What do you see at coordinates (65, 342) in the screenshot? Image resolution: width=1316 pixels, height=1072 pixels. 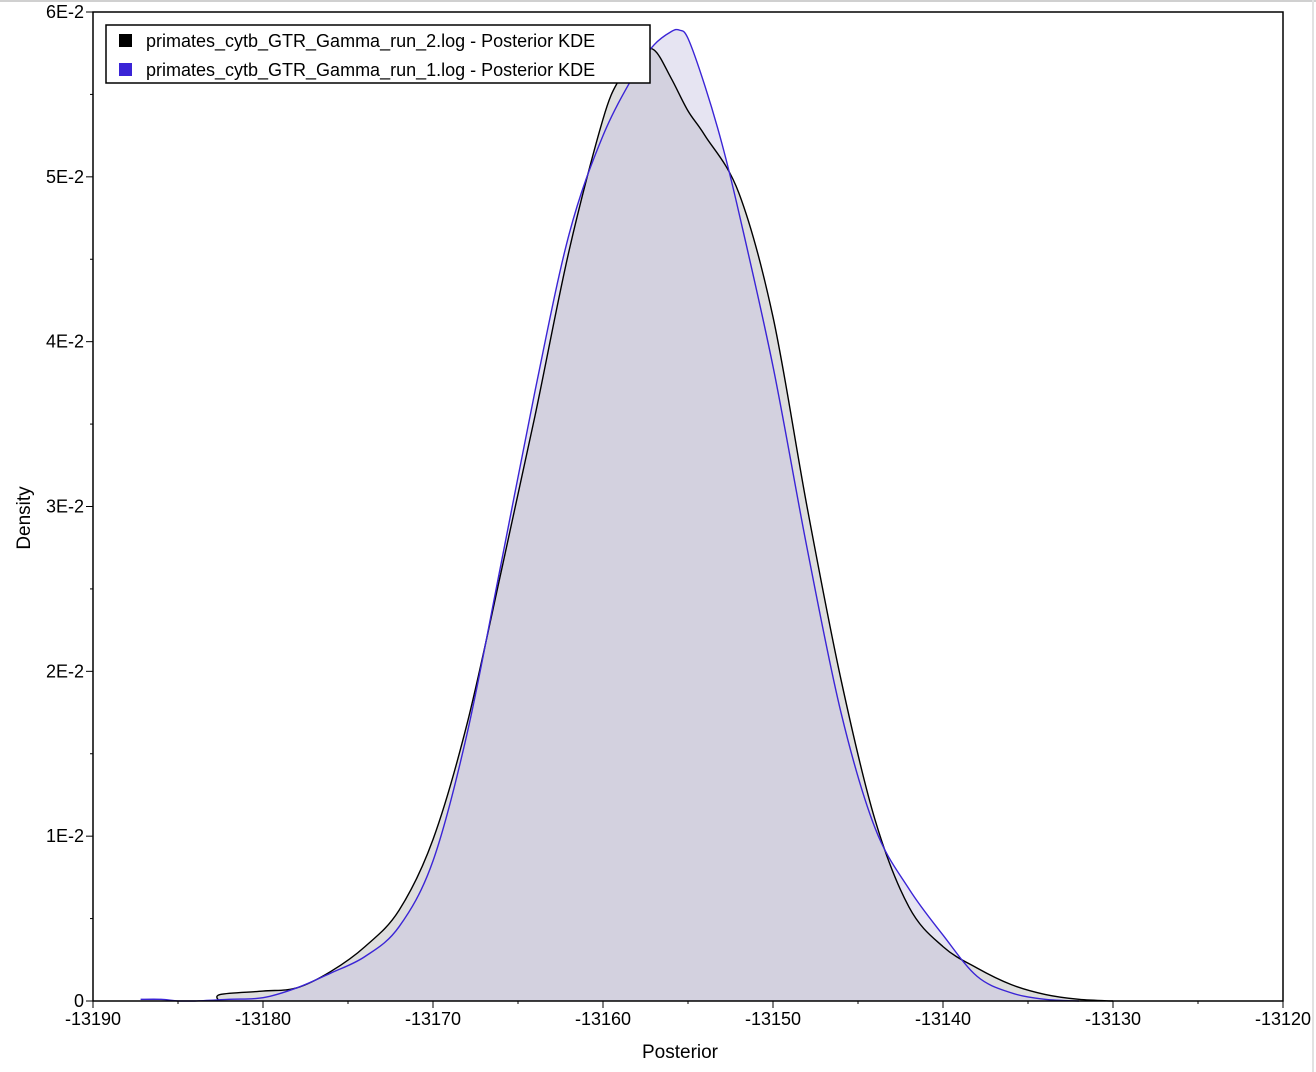 I see `y-tick-label: 4E-2` at bounding box center [65, 342].